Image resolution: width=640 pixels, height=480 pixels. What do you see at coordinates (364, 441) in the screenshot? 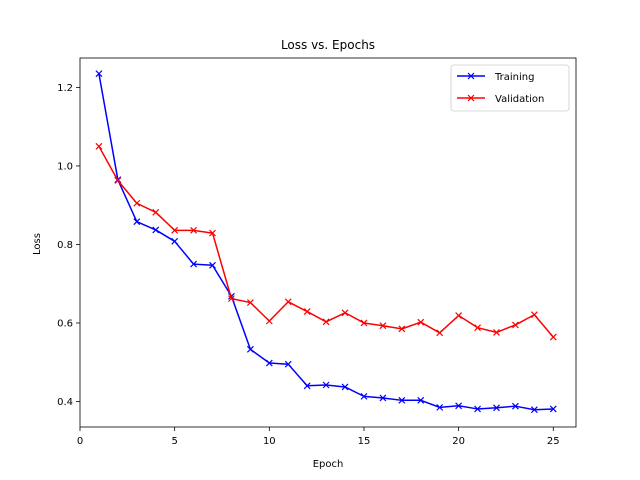
I see `x-tick-label: 15` at bounding box center [364, 441].